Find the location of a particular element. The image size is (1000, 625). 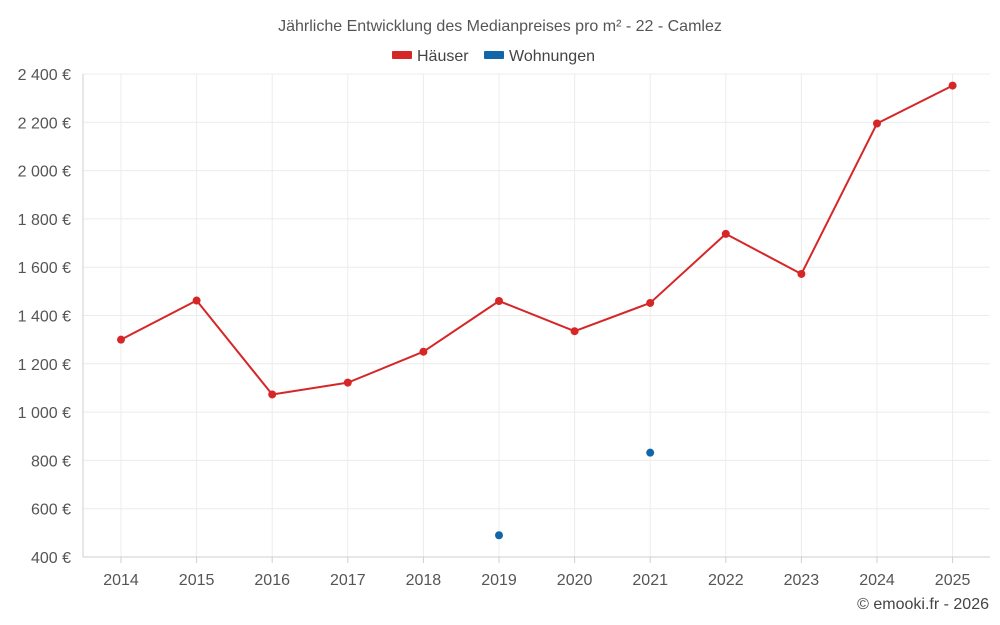

legend-swatch-haeuser is located at coordinates (402, 55).